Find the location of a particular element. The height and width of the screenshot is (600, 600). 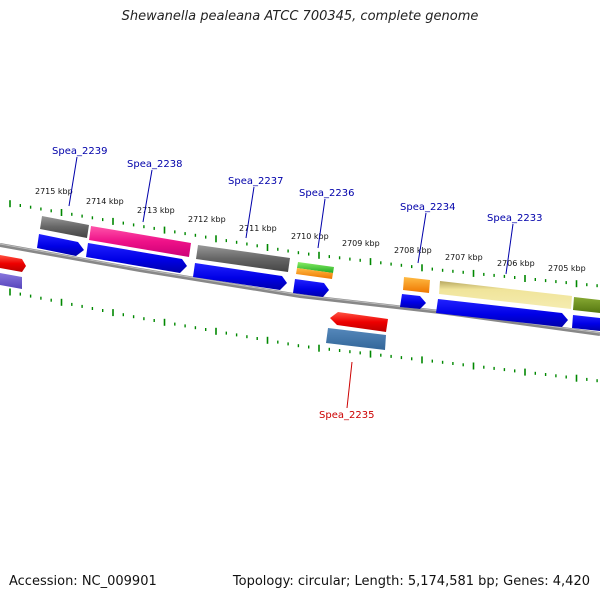

blue-cds-right is located at coordinates (586, 323).